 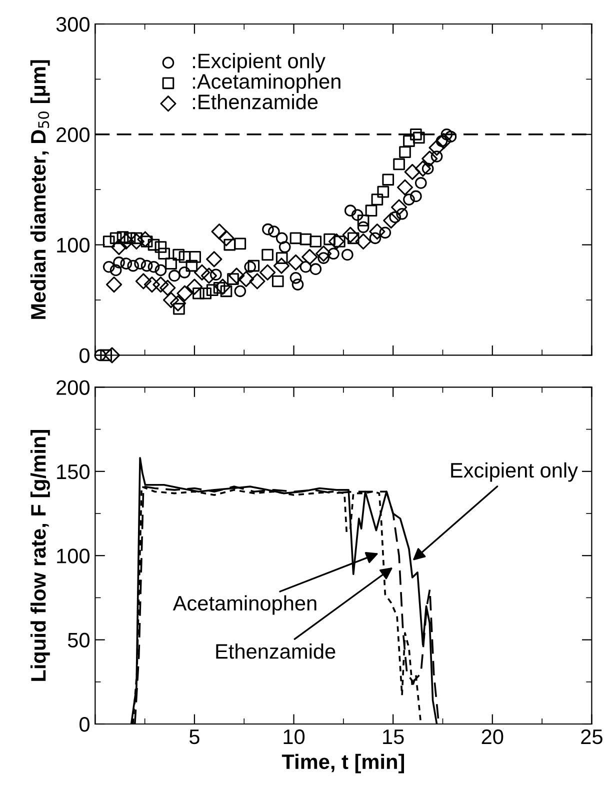 I want to click on x-tick-label: 20, so click(x=493, y=736).